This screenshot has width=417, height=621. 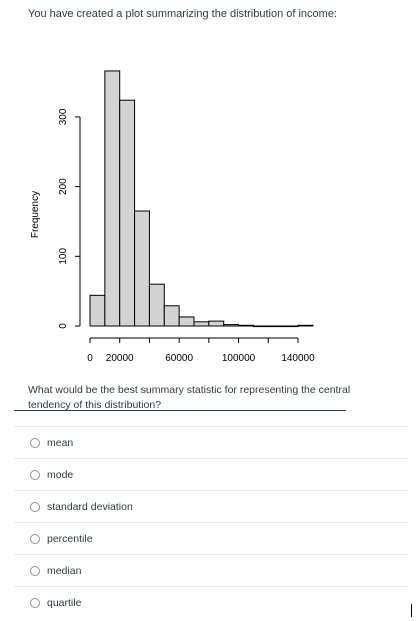 What do you see at coordinates (63, 256) in the screenshot?
I see `y-axis-tick-label: 100` at bounding box center [63, 256].